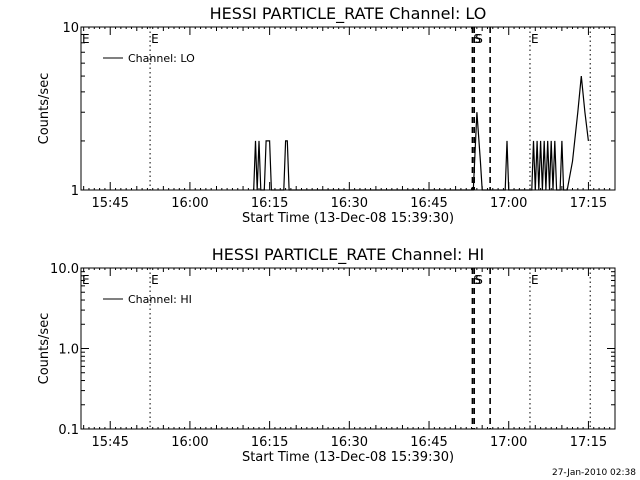  What do you see at coordinates (160, 299) in the screenshot?
I see `legend-label: Channel: HI` at bounding box center [160, 299].